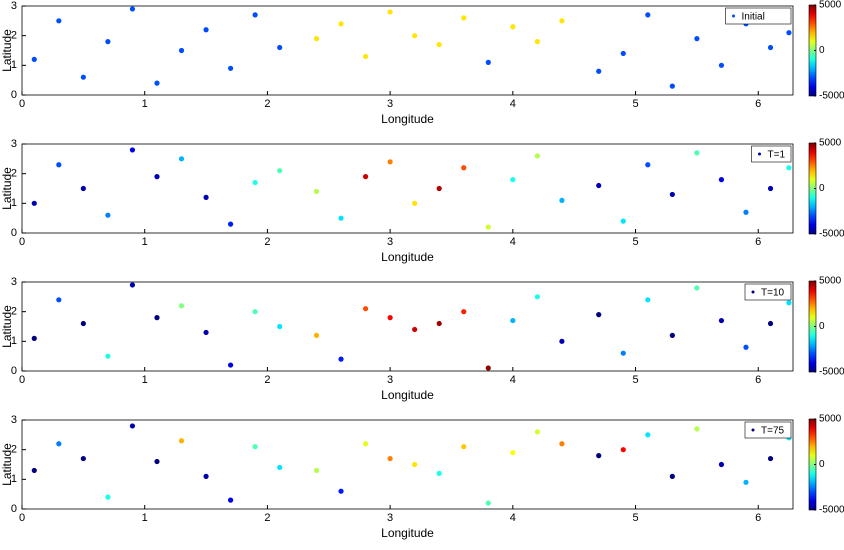 This screenshot has height=550, width=844. I want to click on legend-label: T=75, so click(773, 431).